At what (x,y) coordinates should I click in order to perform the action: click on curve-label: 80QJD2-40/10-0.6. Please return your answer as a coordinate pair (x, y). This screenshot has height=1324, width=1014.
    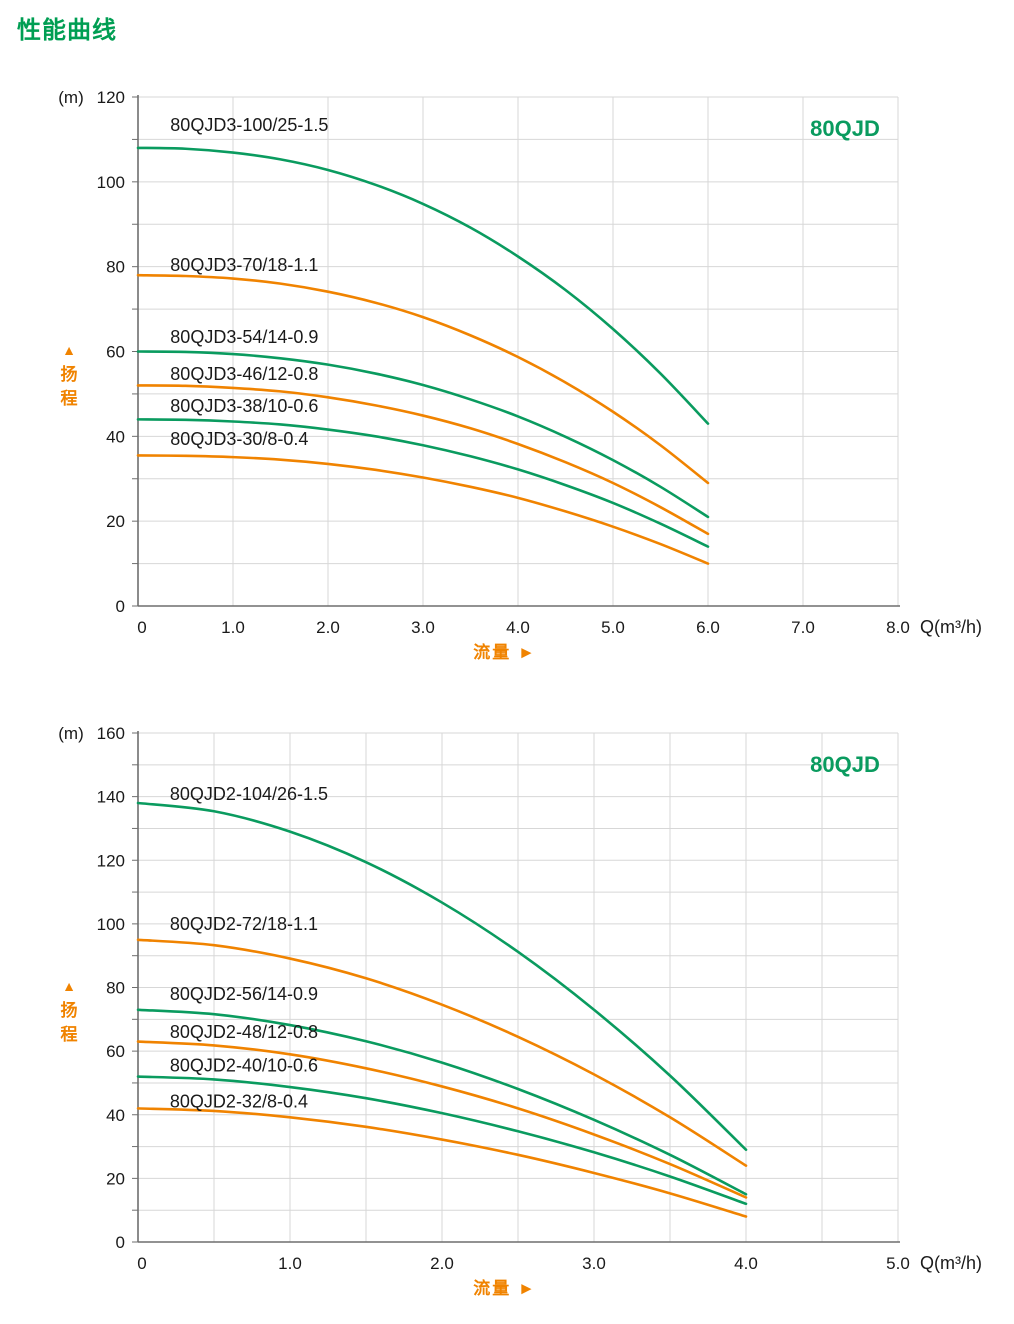
    Looking at the image, I should click on (244, 1065).